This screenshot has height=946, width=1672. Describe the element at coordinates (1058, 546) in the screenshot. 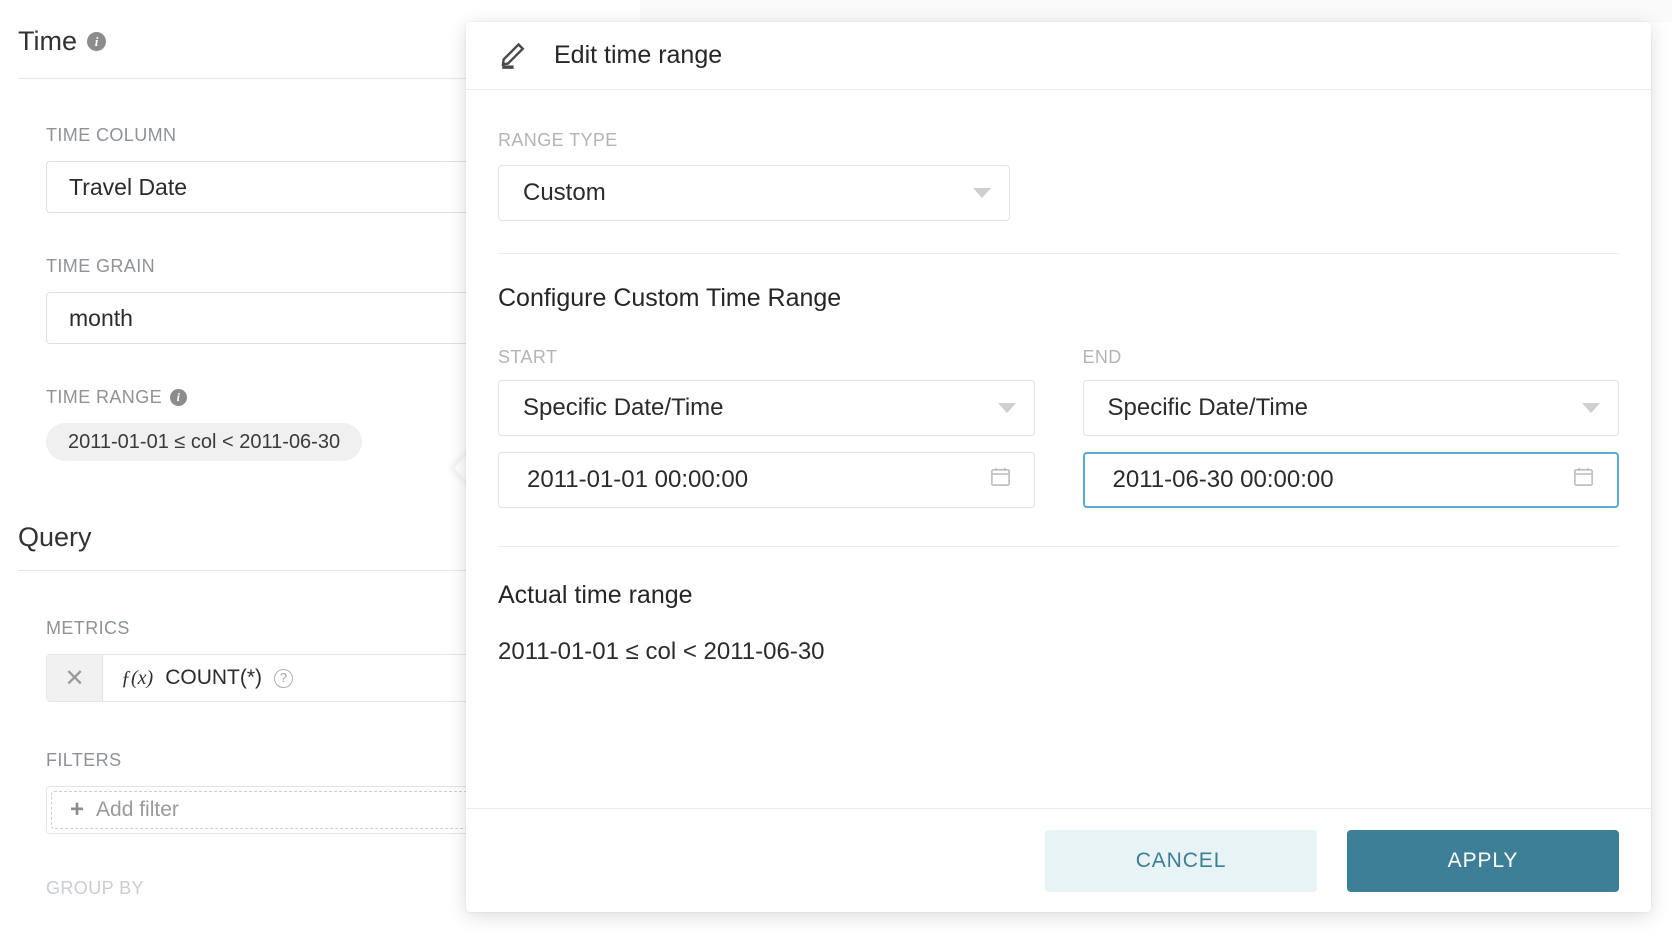

I see `divider-actual` at that location.